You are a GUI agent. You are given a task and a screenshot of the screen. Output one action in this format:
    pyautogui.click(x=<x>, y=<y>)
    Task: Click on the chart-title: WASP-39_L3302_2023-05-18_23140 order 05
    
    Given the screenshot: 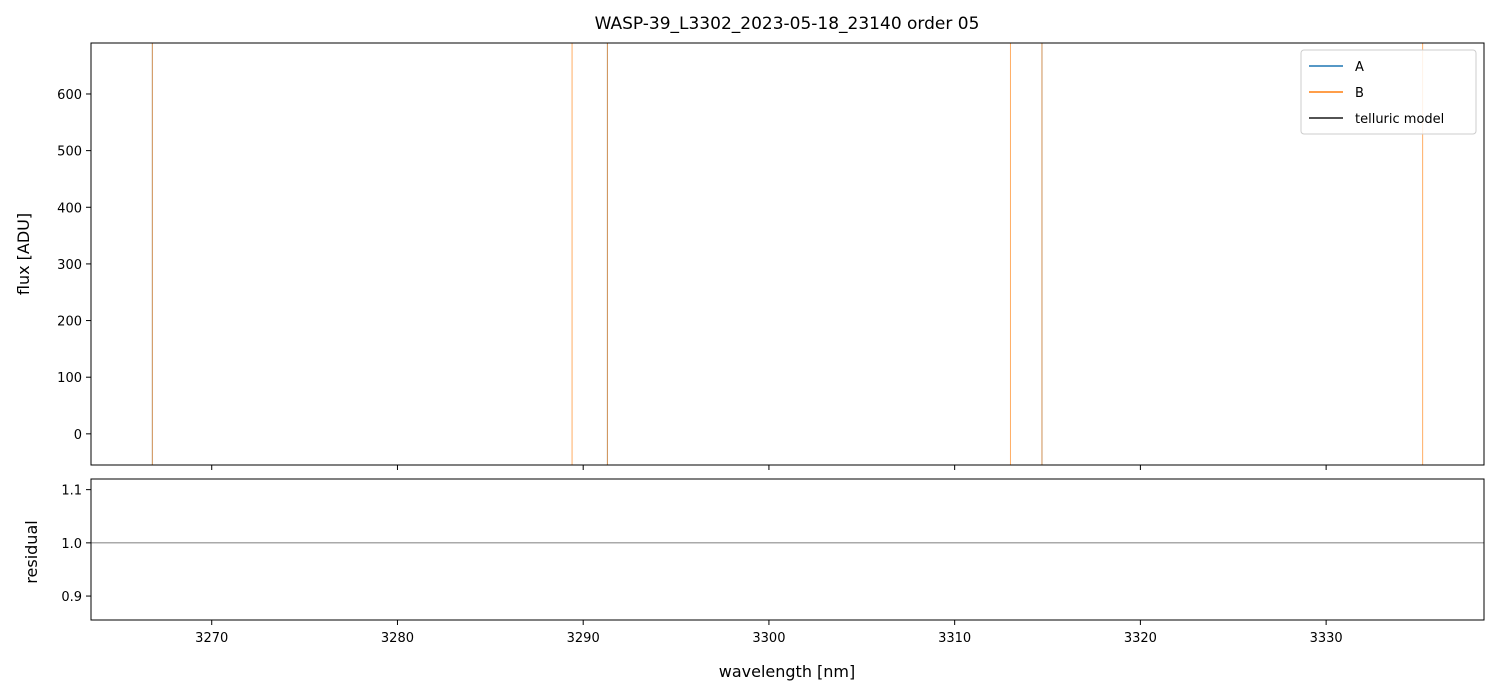 What is the action you would take?
    pyautogui.click(x=787, y=24)
    